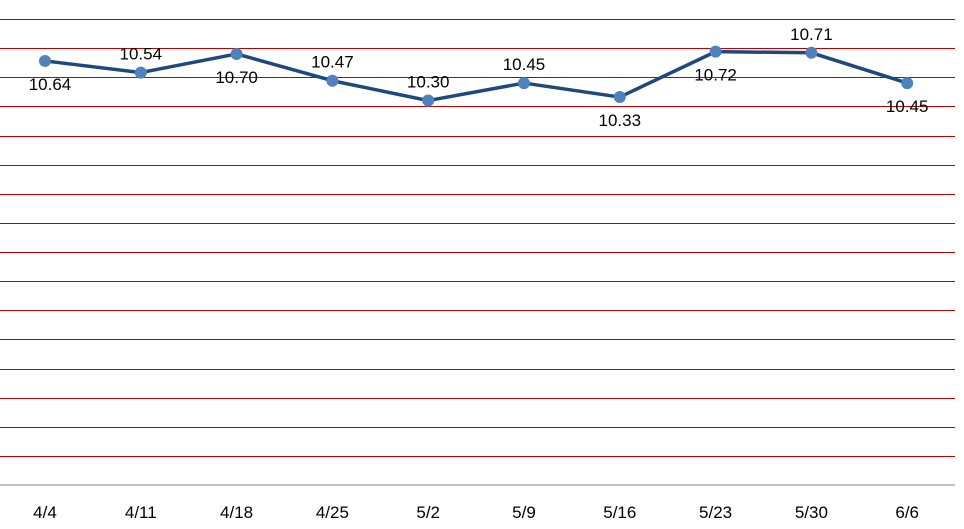  What do you see at coordinates (811, 34) in the screenshot?
I see `data-label: 10.71` at bounding box center [811, 34].